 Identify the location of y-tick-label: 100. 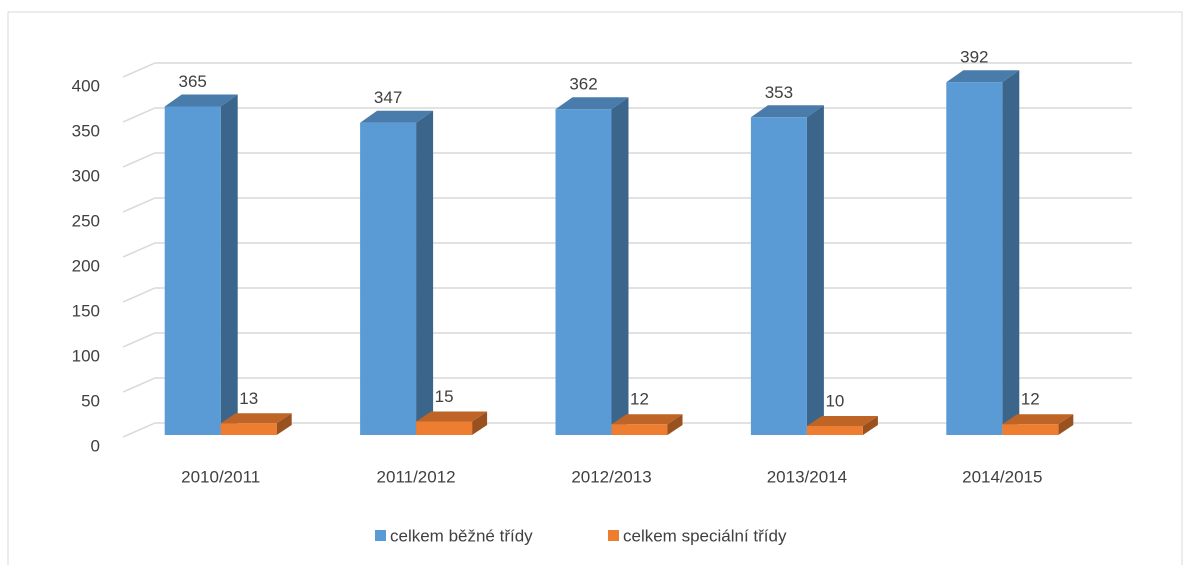
(86, 355).